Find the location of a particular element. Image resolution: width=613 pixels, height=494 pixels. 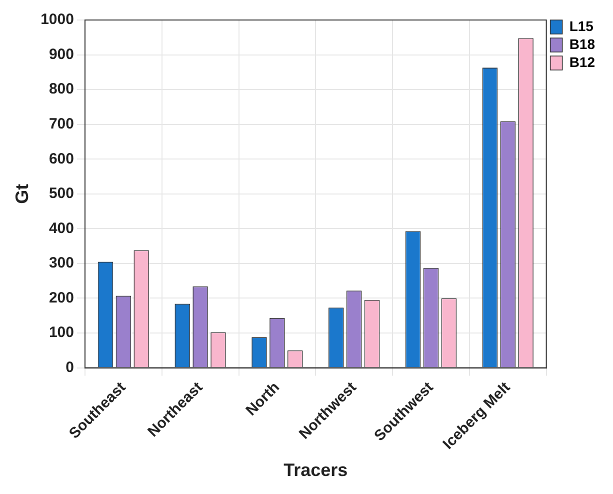

y-tick-label: 200 is located at coordinates (61, 297).